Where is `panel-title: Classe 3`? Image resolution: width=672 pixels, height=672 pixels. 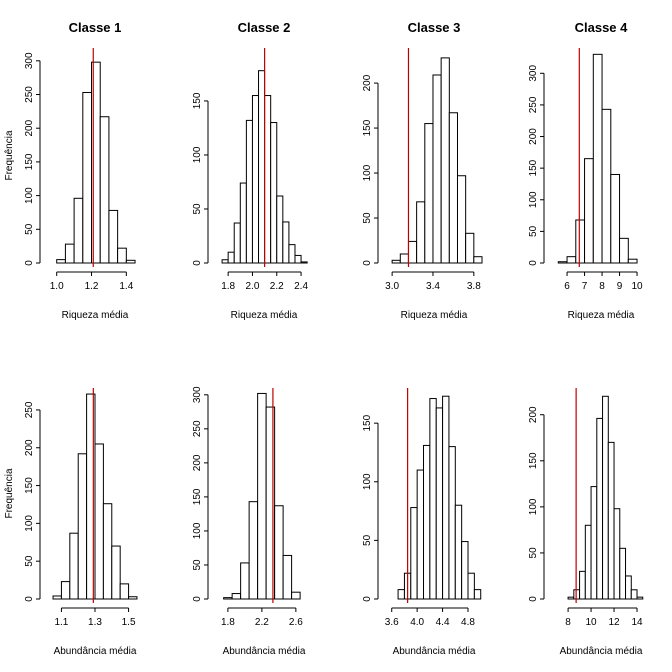 panel-title: Classe 3 is located at coordinates (434, 27).